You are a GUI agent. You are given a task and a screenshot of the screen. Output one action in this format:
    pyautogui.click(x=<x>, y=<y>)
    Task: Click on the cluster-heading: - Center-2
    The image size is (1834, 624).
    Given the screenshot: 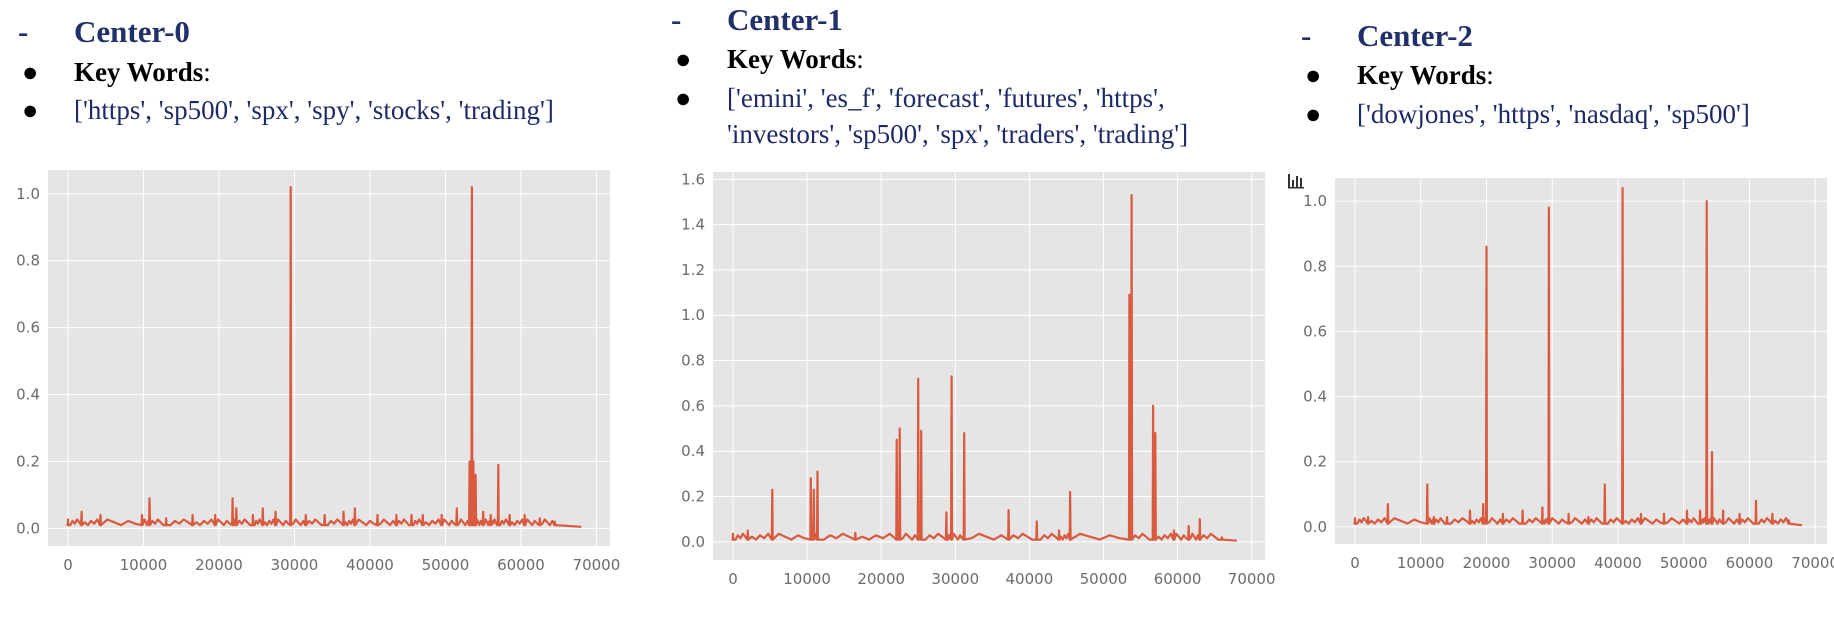 What is the action you would take?
    pyautogui.click(x=1387, y=36)
    